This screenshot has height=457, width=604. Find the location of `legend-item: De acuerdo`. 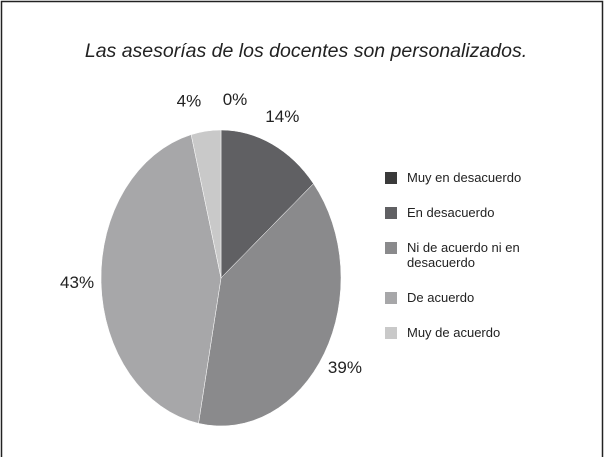

legend-item: De acuerdo is located at coordinates (465, 297).